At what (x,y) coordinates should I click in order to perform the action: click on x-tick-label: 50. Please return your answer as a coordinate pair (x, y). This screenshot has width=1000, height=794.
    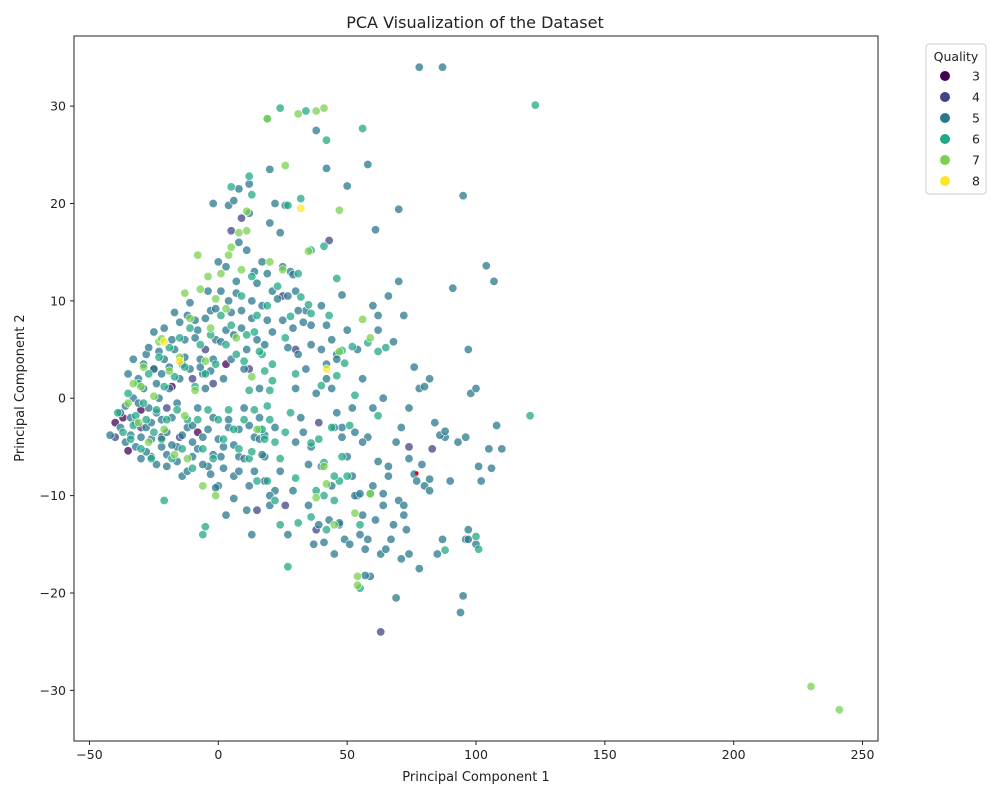
    Looking at the image, I should click on (347, 754).